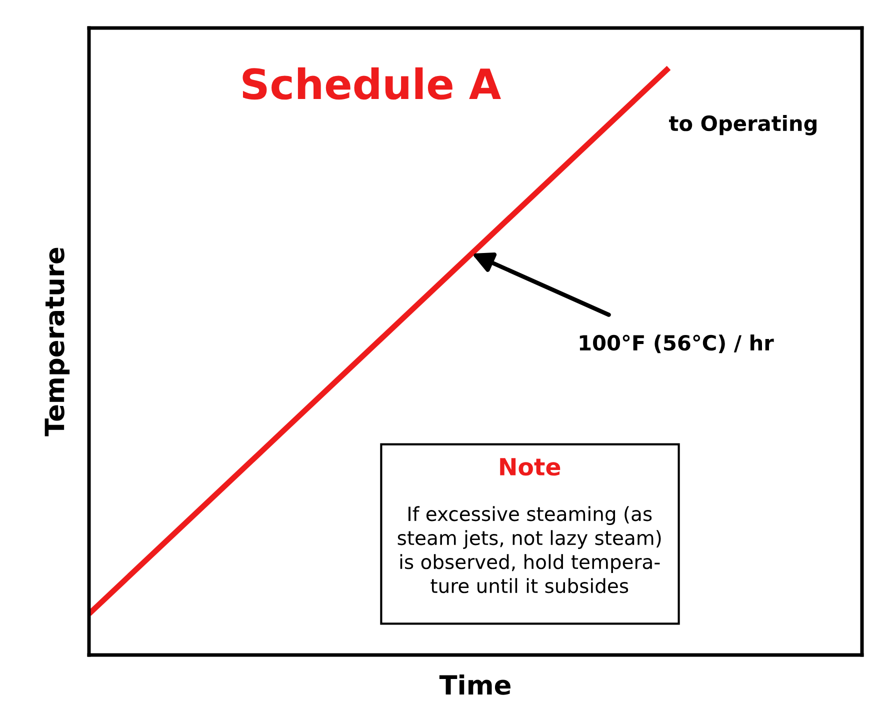 Image resolution: width=875 pixels, height=727 pixels. I want to click on annotation: 100°F (56°C) / hr, so click(677, 344).